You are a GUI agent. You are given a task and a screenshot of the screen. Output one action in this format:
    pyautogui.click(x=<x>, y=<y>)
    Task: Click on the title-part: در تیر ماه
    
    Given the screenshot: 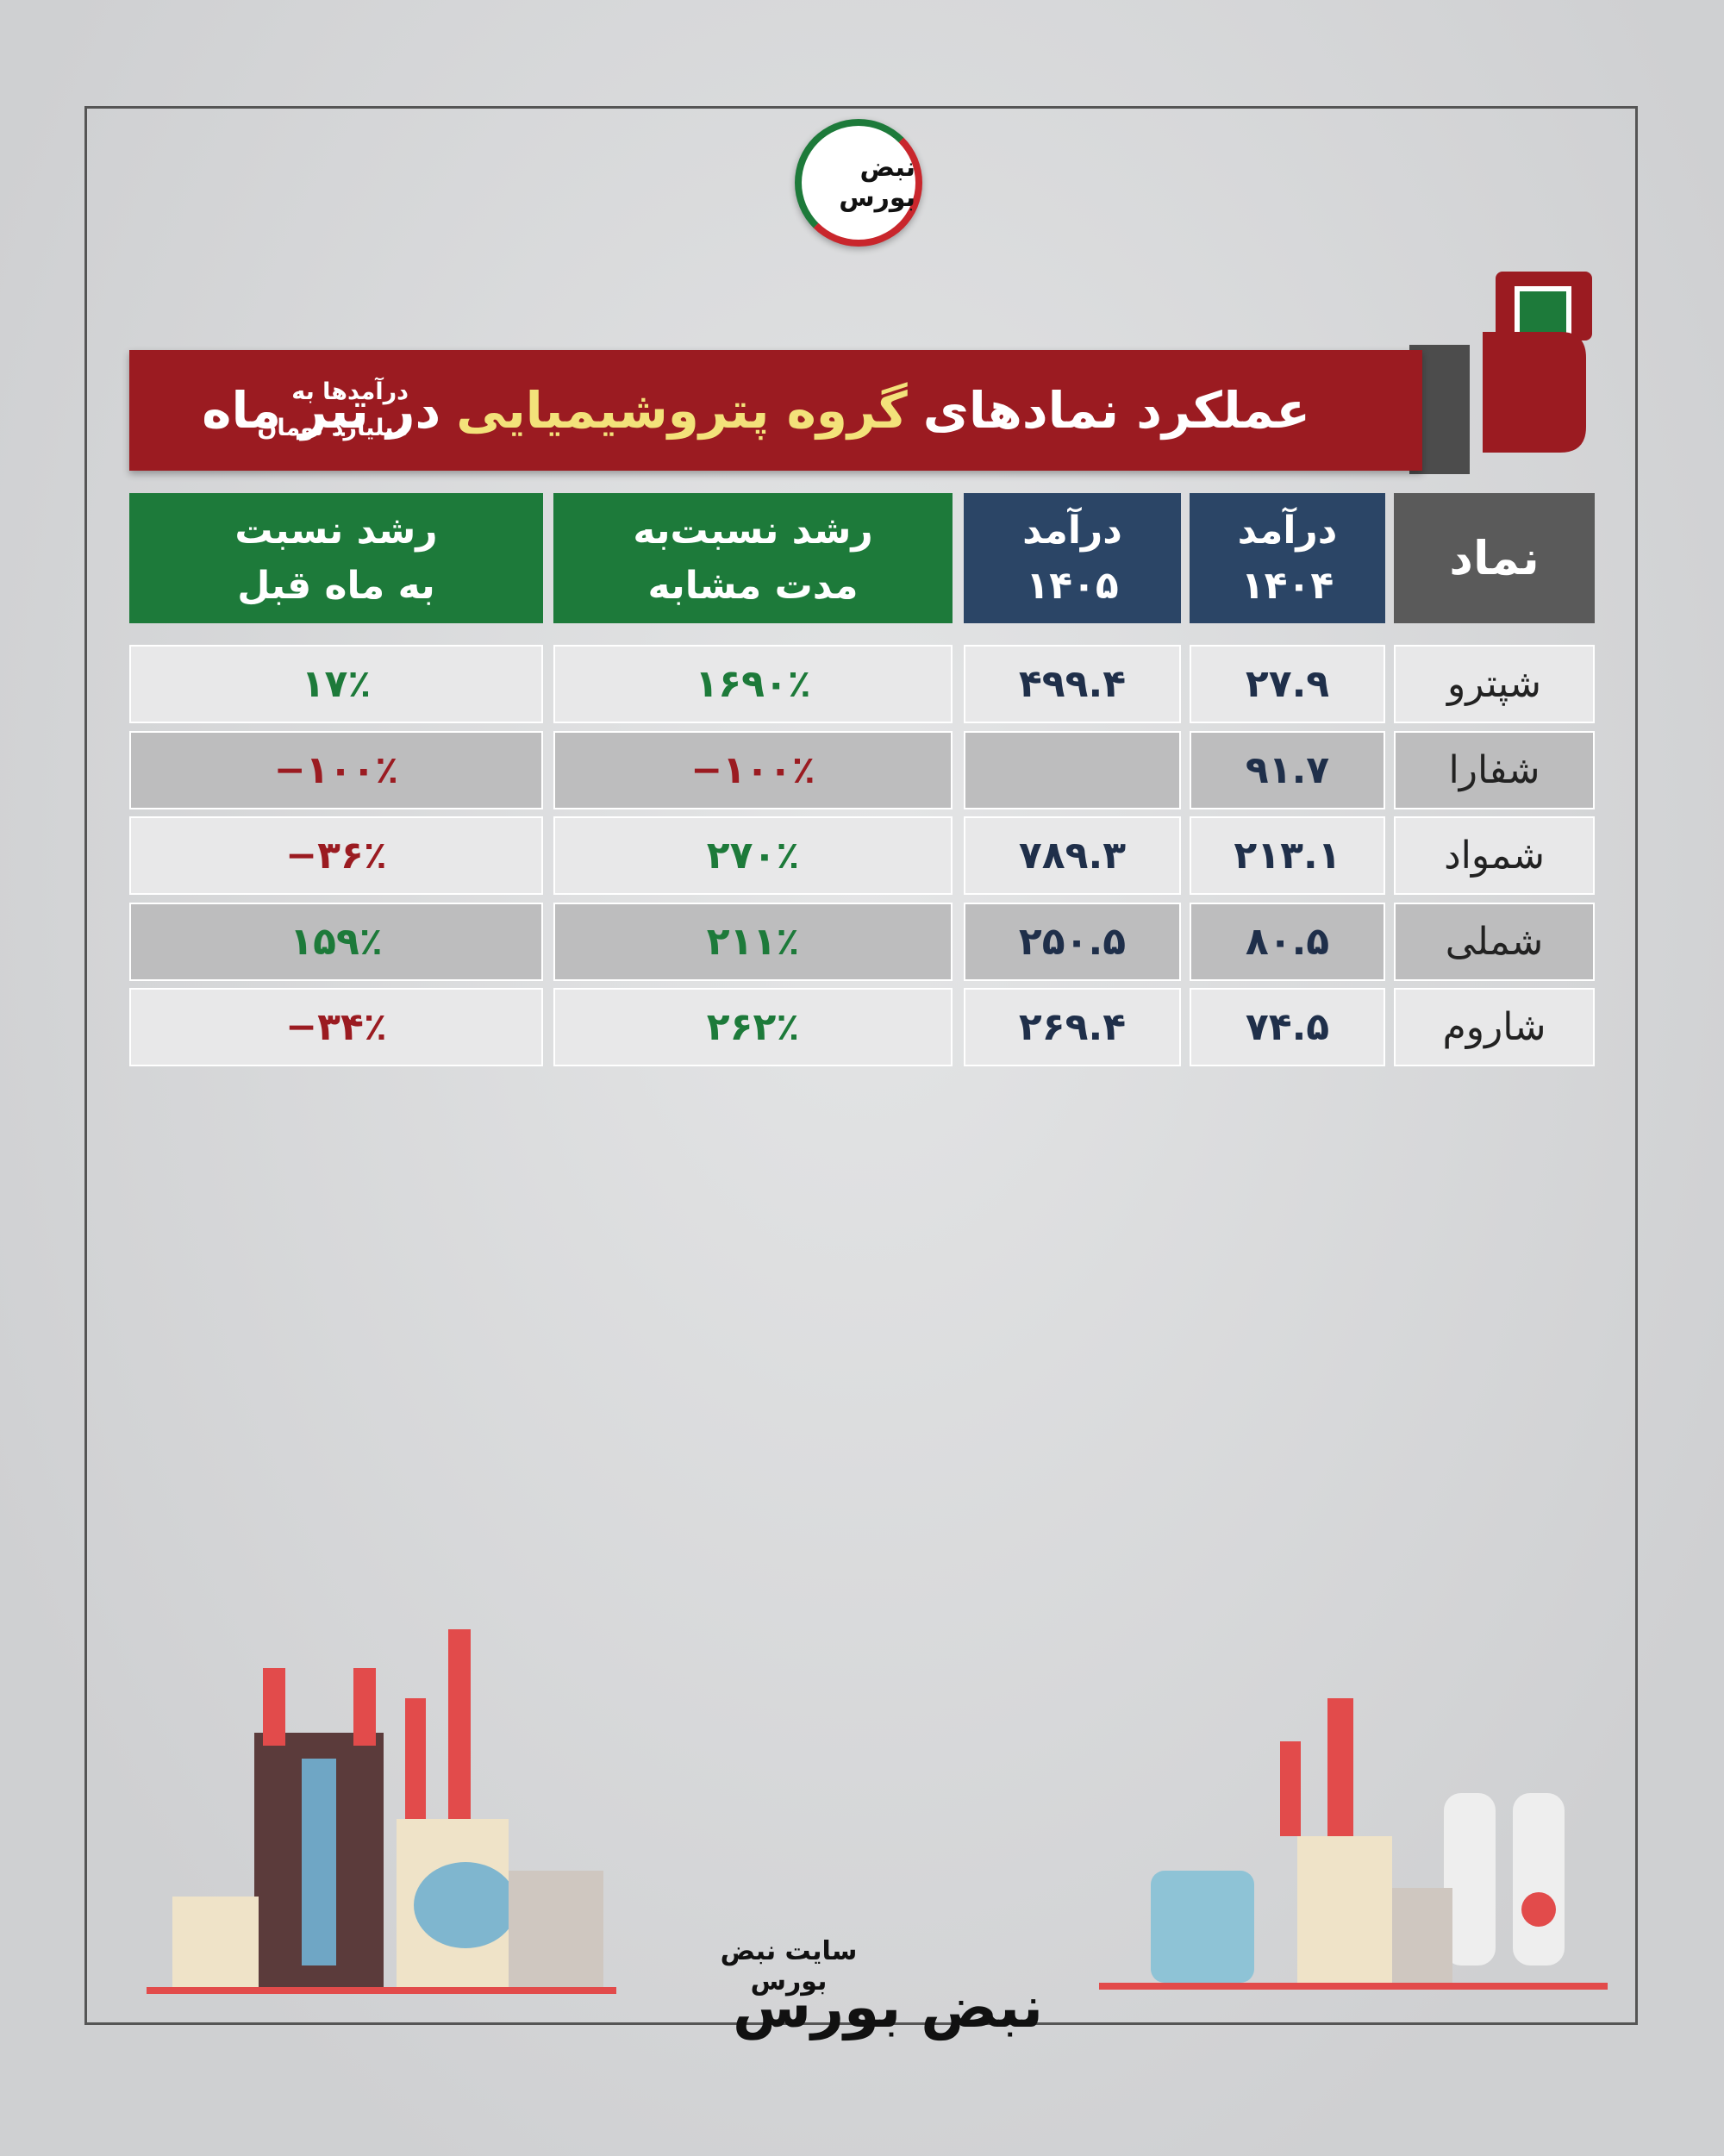 What is the action you would take?
    pyautogui.click(x=321, y=410)
    